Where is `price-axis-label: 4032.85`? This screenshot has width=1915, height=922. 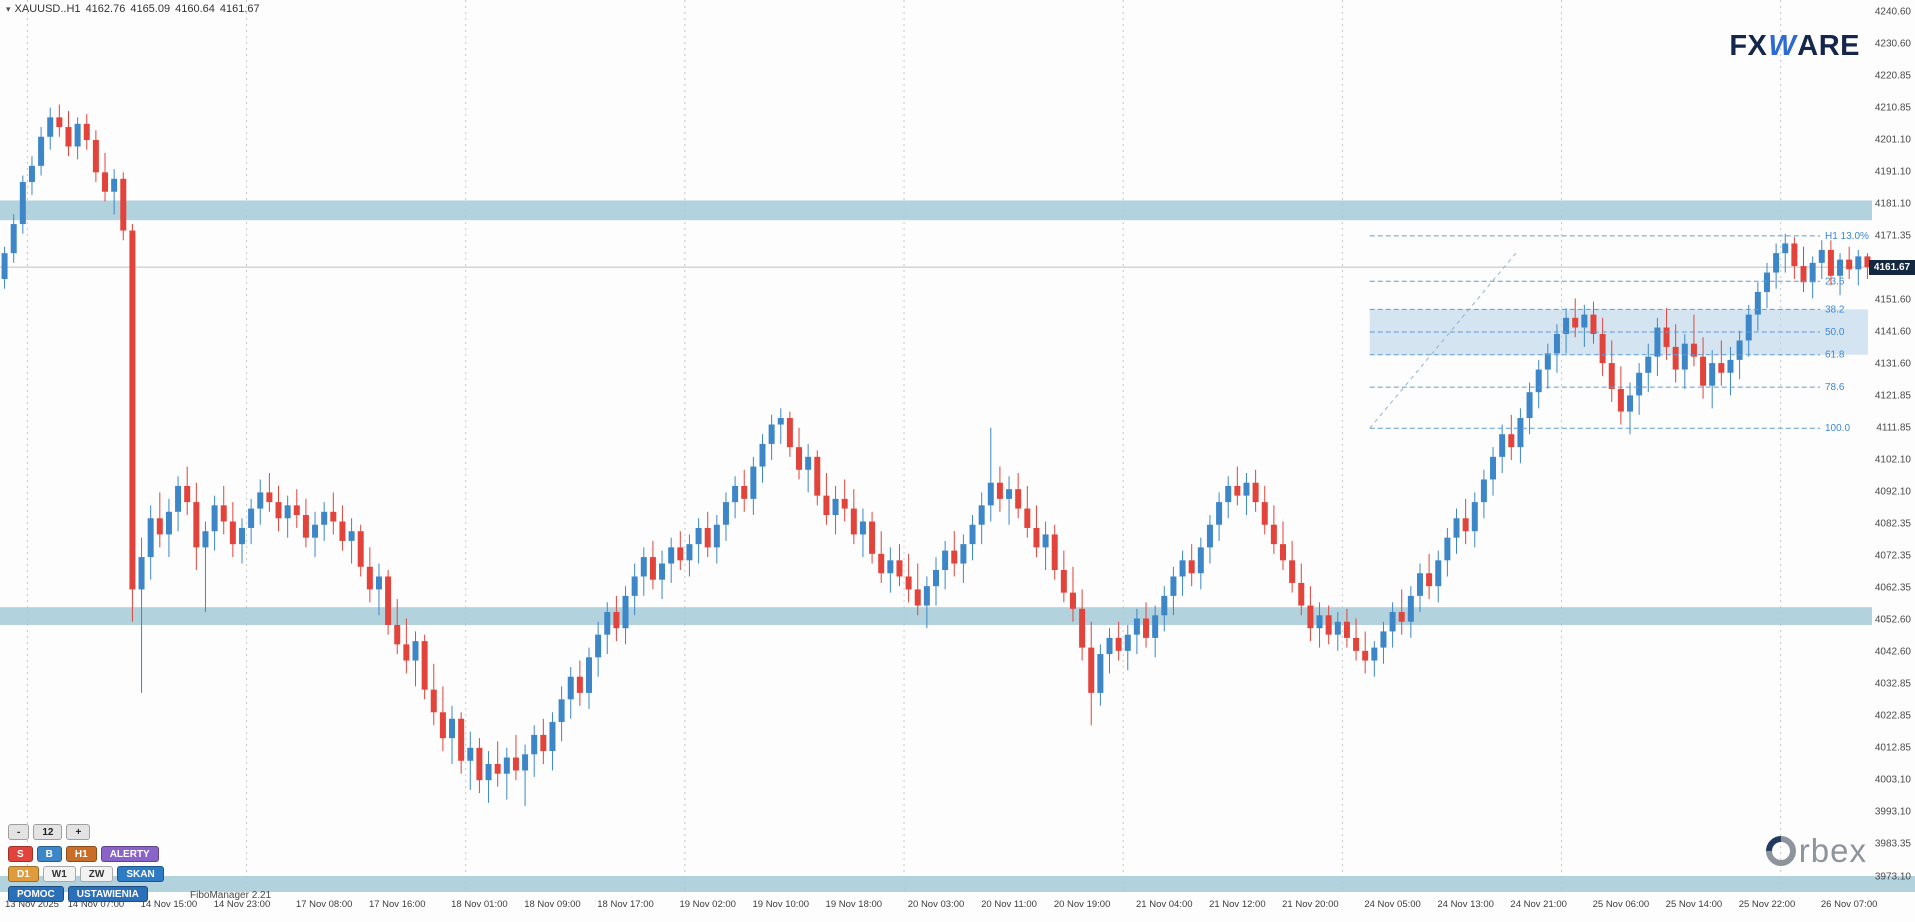
price-axis-label: 4032.85 is located at coordinates (1892, 684).